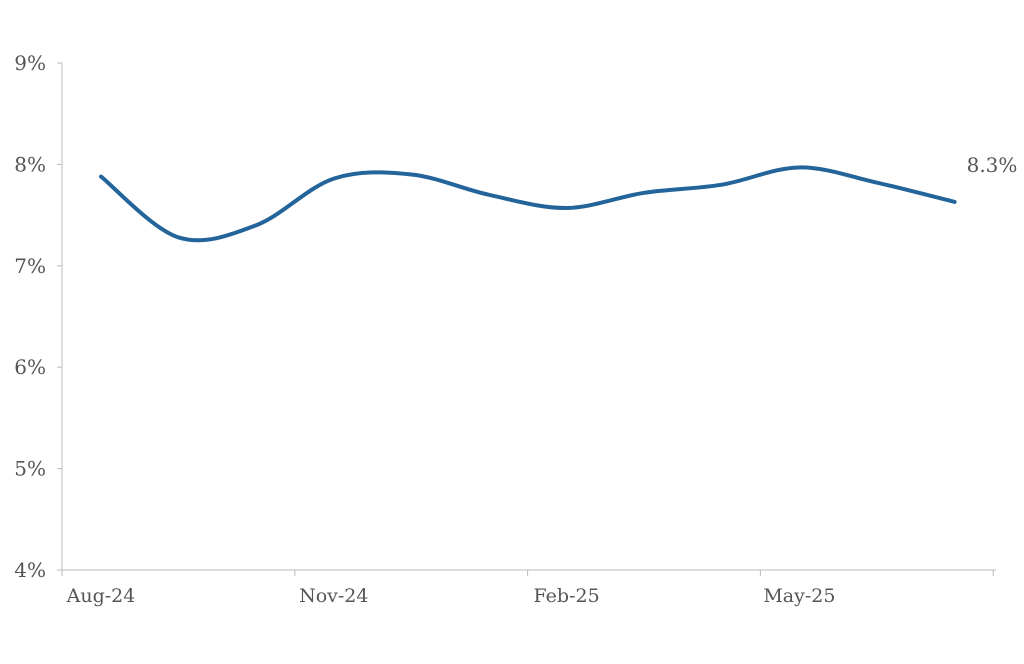 The width and height of the screenshot is (1024, 664). I want to click on y-tick-label: 7%, so click(30, 266).